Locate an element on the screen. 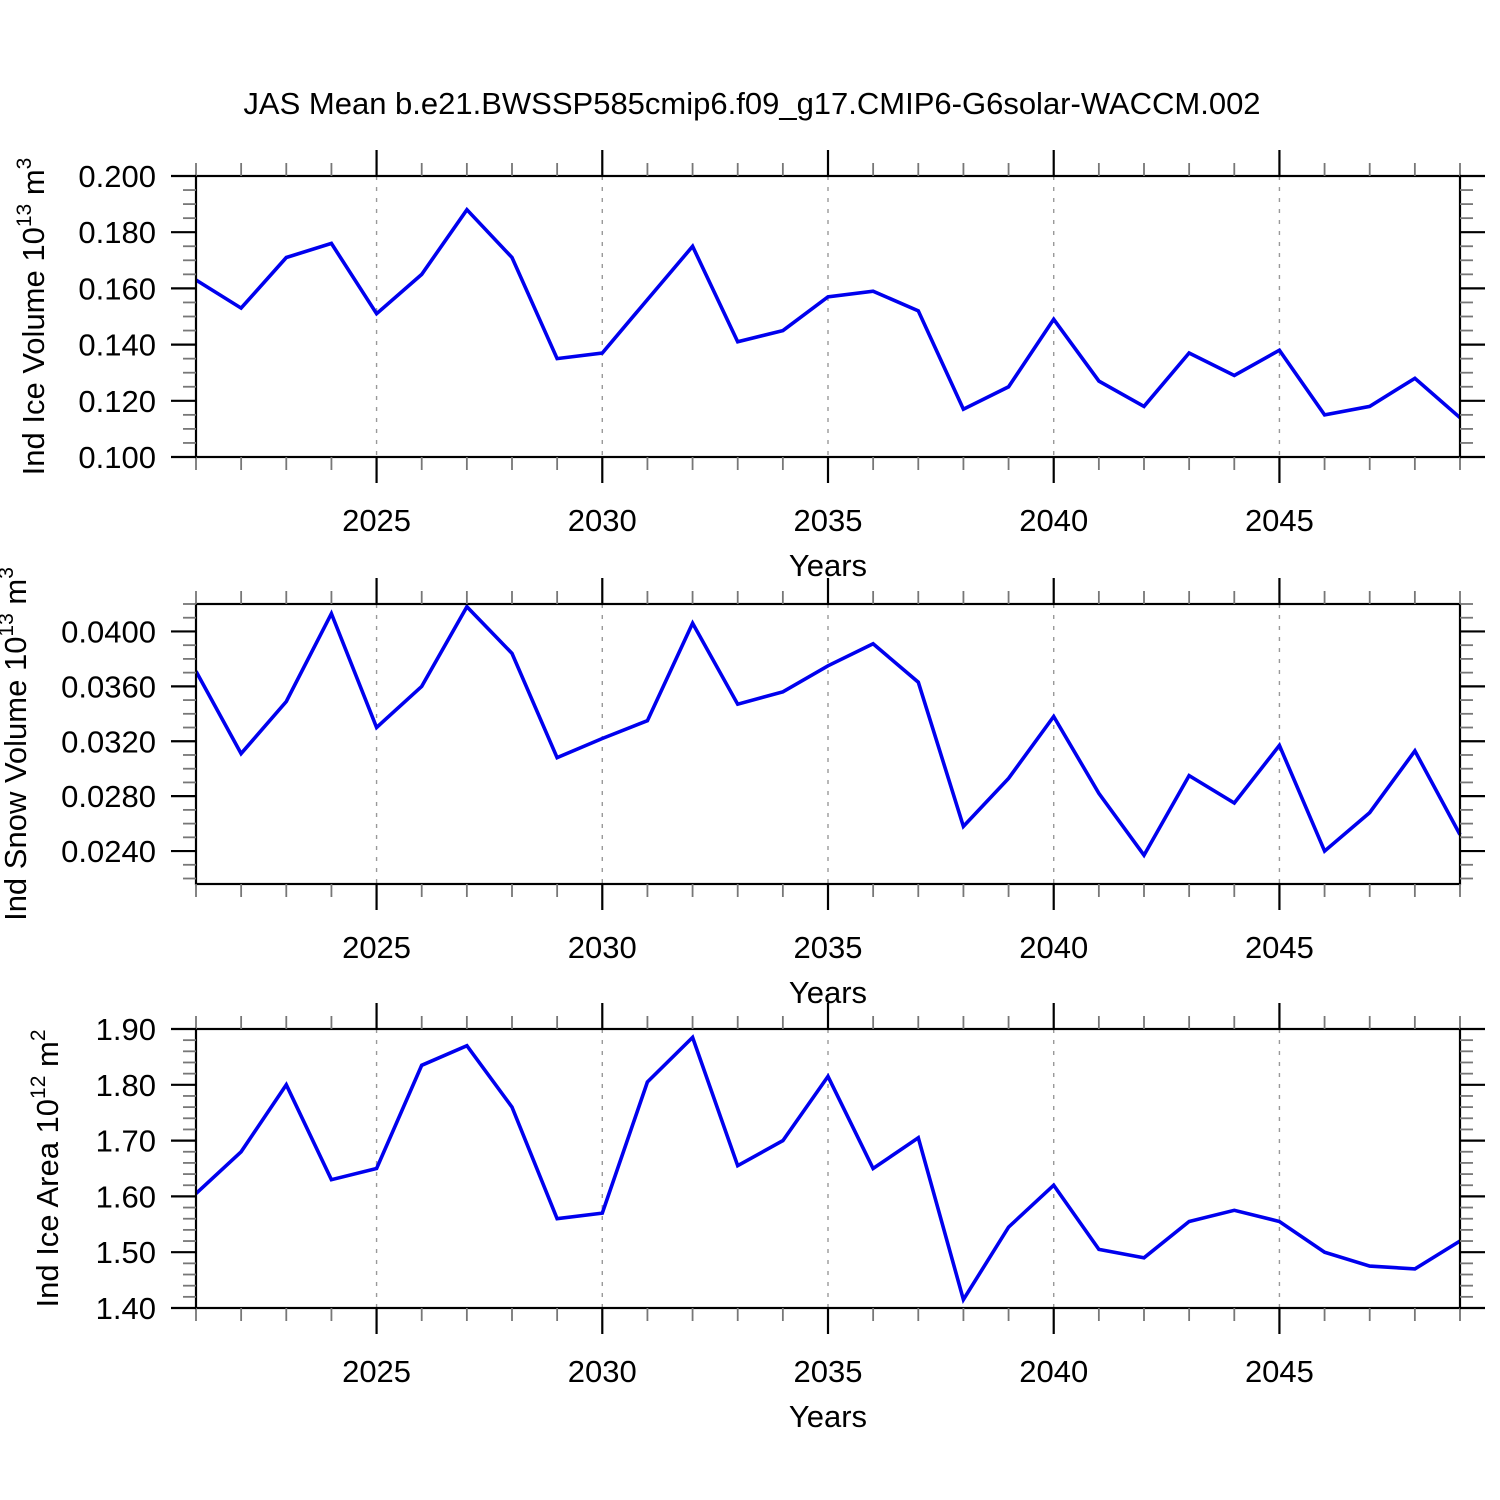  y-tick-label: 0.0280 is located at coordinates (108, 796).